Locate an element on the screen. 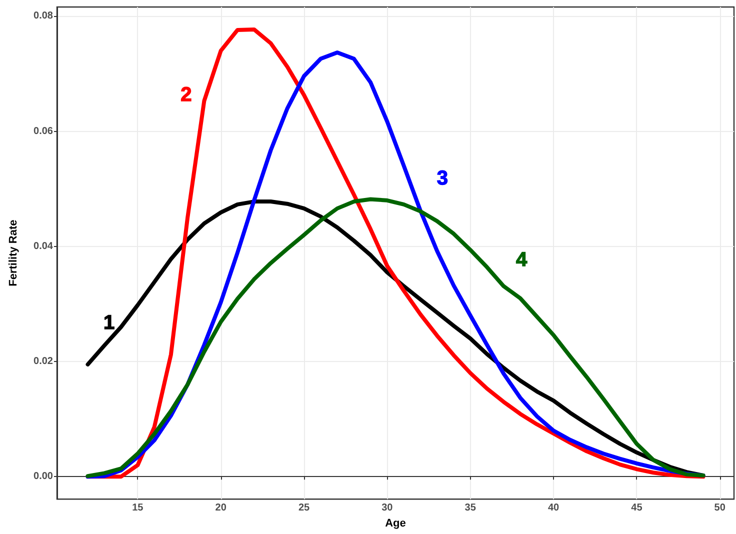  series-label: 3 is located at coordinates (442, 179).